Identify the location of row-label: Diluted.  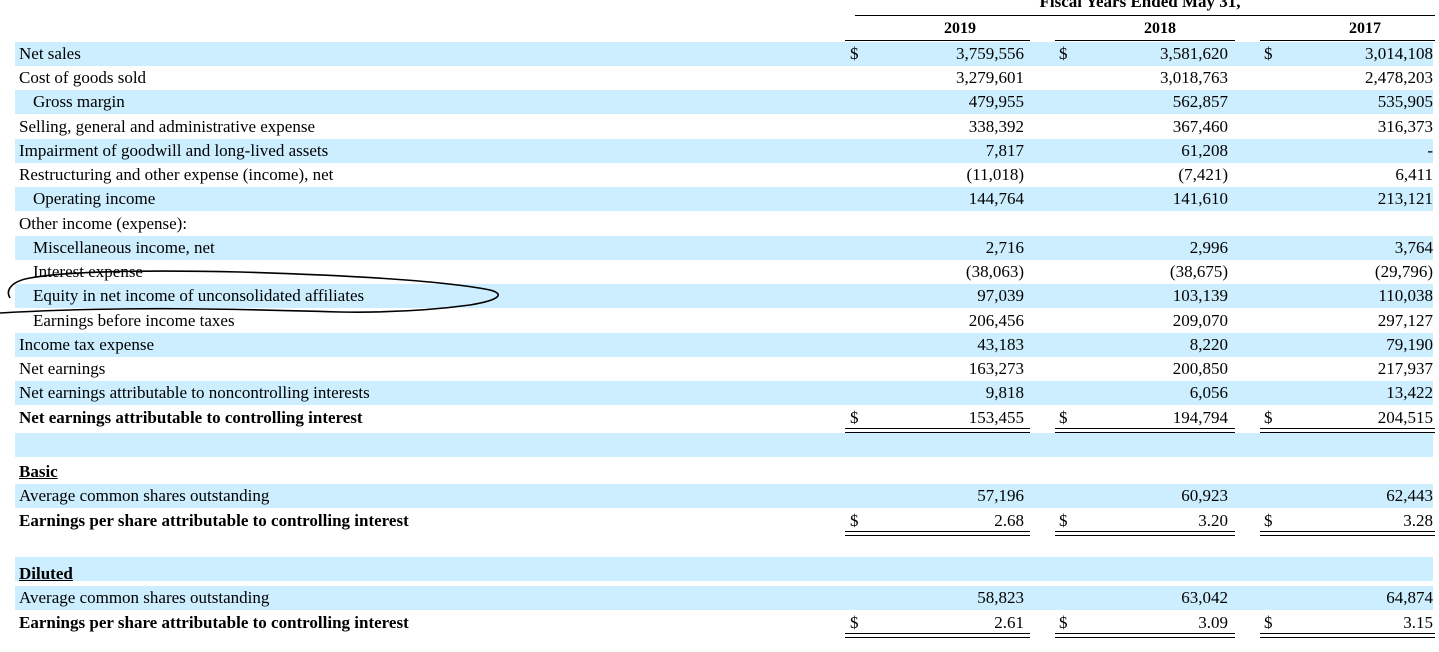
(46, 573).